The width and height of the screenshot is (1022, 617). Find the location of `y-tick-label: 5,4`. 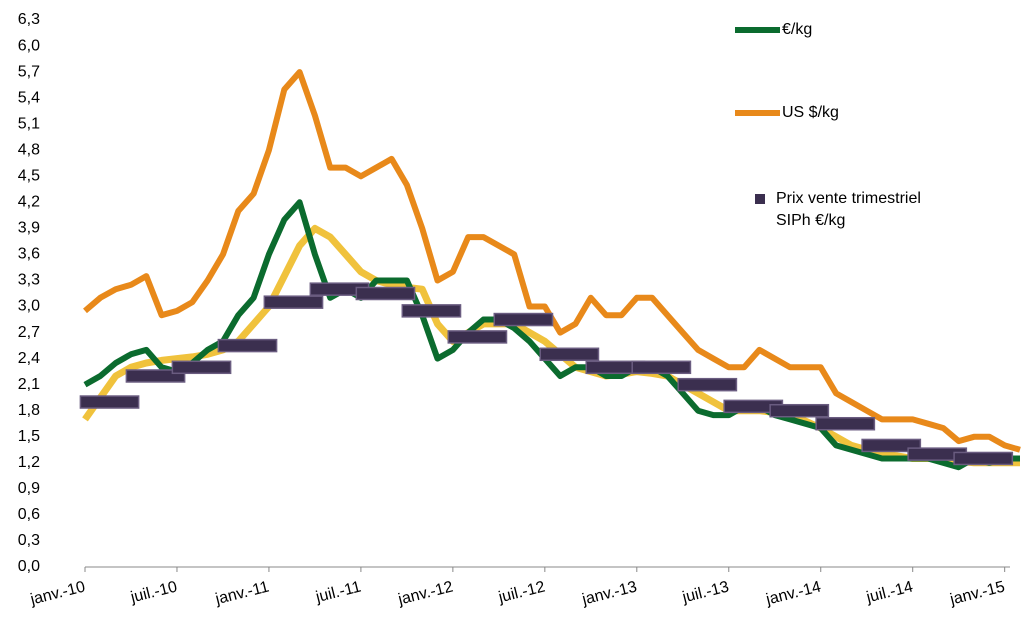

y-tick-label: 5,4 is located at coordinates (29, 97).